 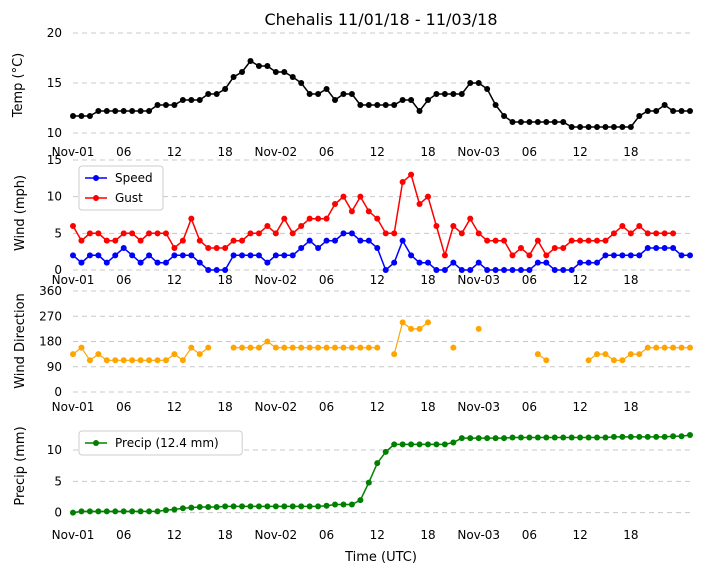 I want to click on x-tick-label: Nov-02, so click(x=275, y=535).